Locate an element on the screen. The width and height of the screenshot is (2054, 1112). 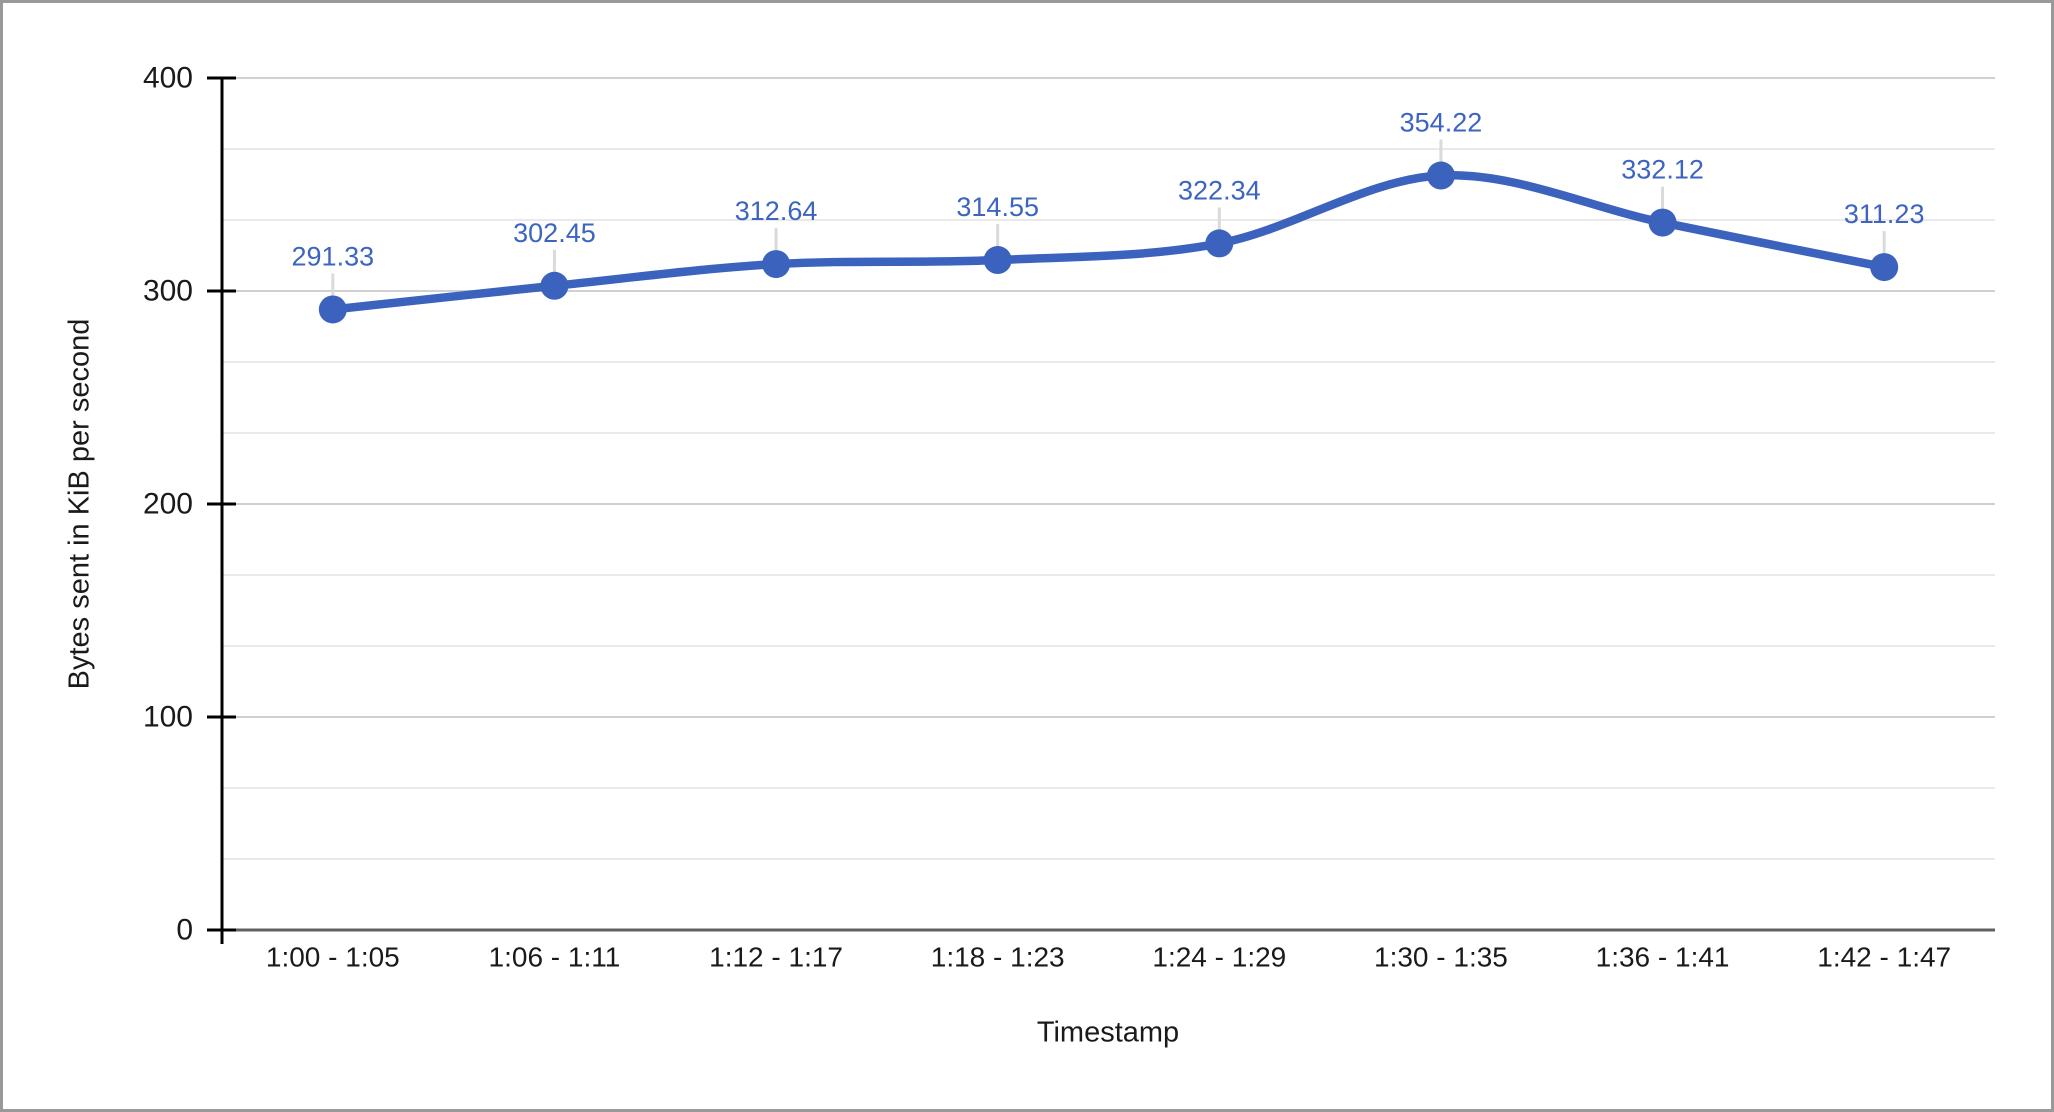
x-tick-label: 1:42 - 1:47 is located at coordinates (1884, 957).